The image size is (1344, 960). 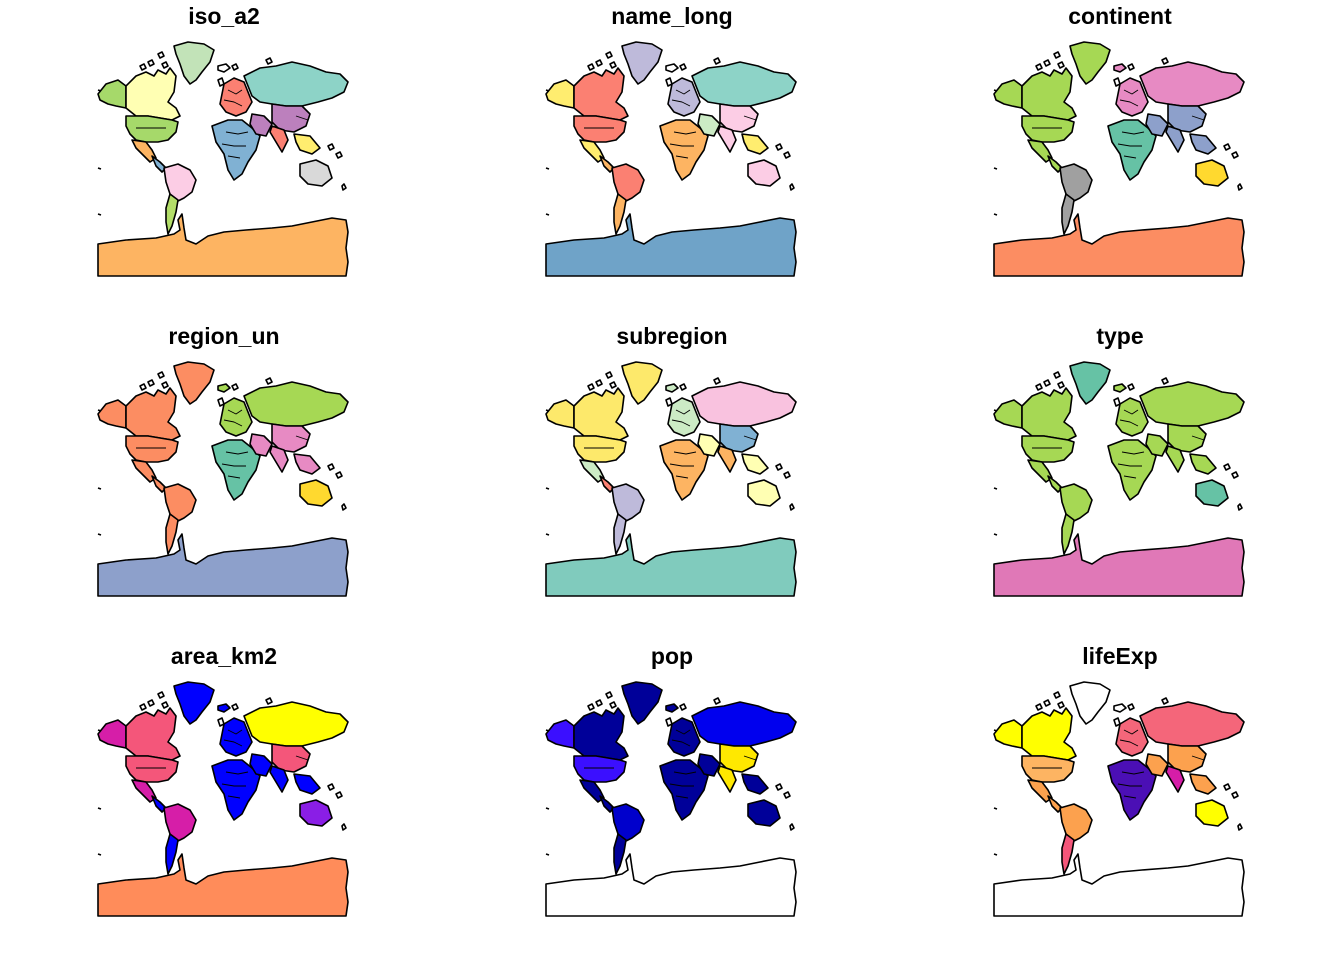 What do you see at coordinates (764, 813) in the screenshot?
I see `country-australia` at bounding box center [764, 813].